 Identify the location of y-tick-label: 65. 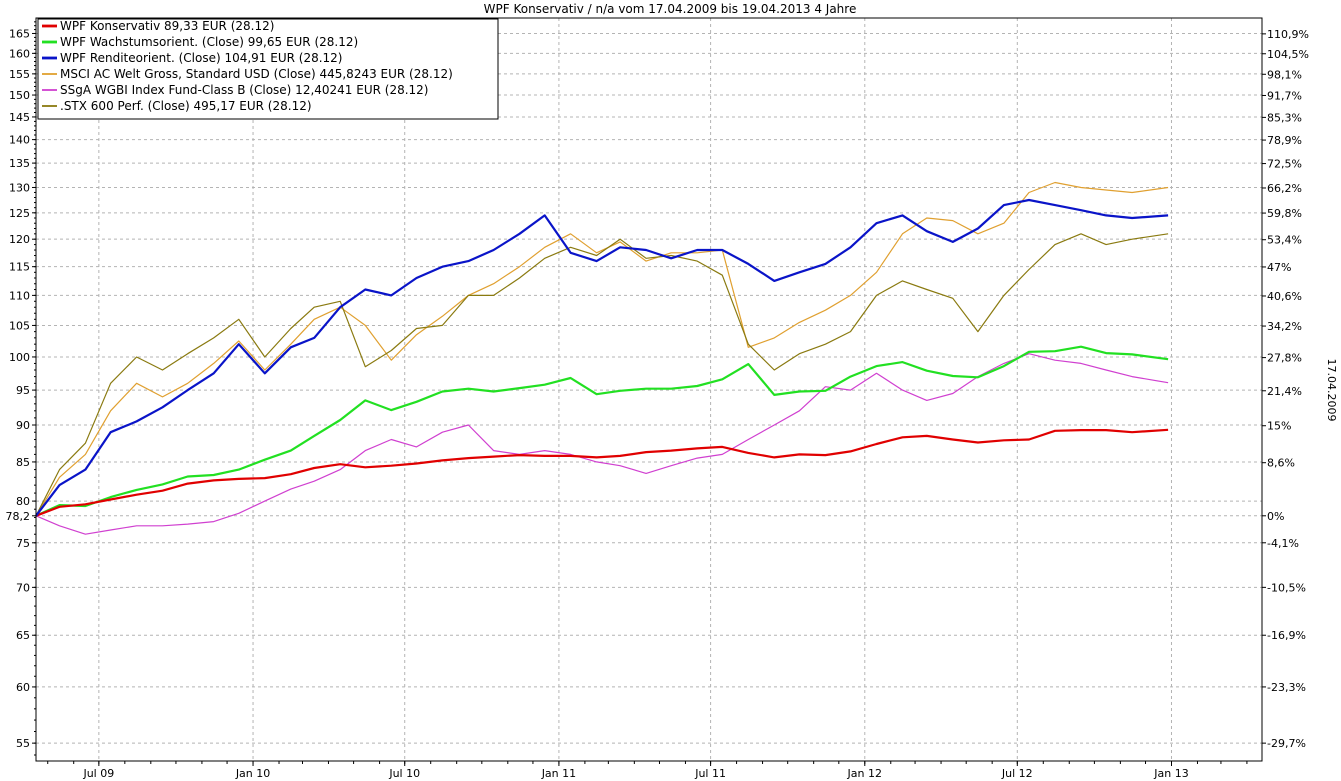
(23, 635).